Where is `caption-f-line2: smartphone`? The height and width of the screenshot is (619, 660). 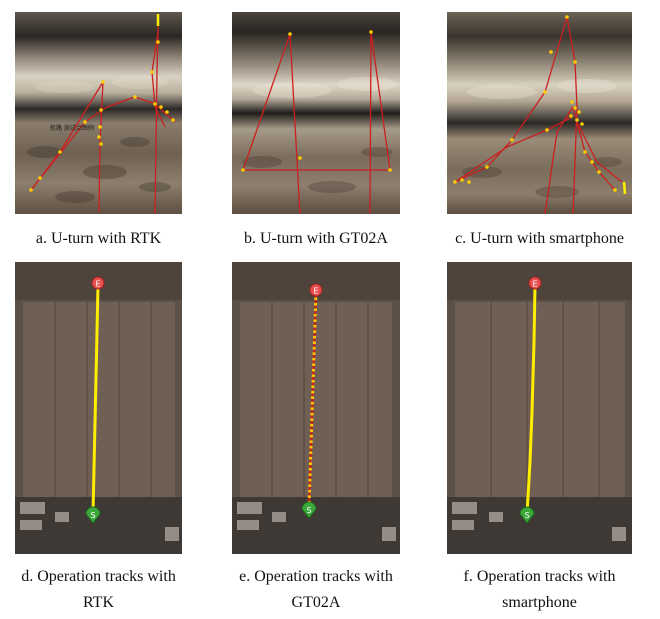 caption-f-line2: smartphone is located at coordinates (539, 602).